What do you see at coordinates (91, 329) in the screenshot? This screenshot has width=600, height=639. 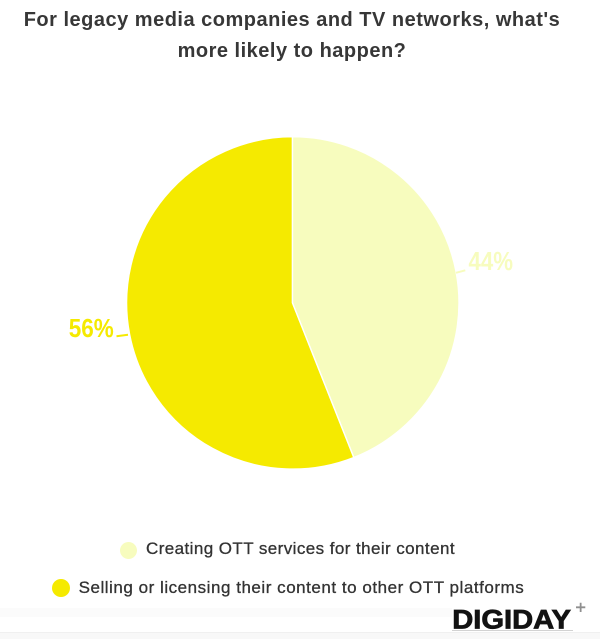 I see `svg-text: 56%` at bounding box center [91, 329].